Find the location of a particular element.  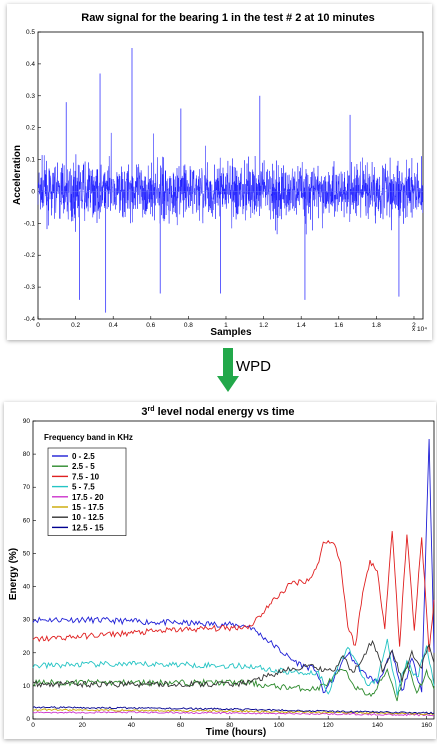

y-tick-label: 0.4 is located at coordinates (30, 64).